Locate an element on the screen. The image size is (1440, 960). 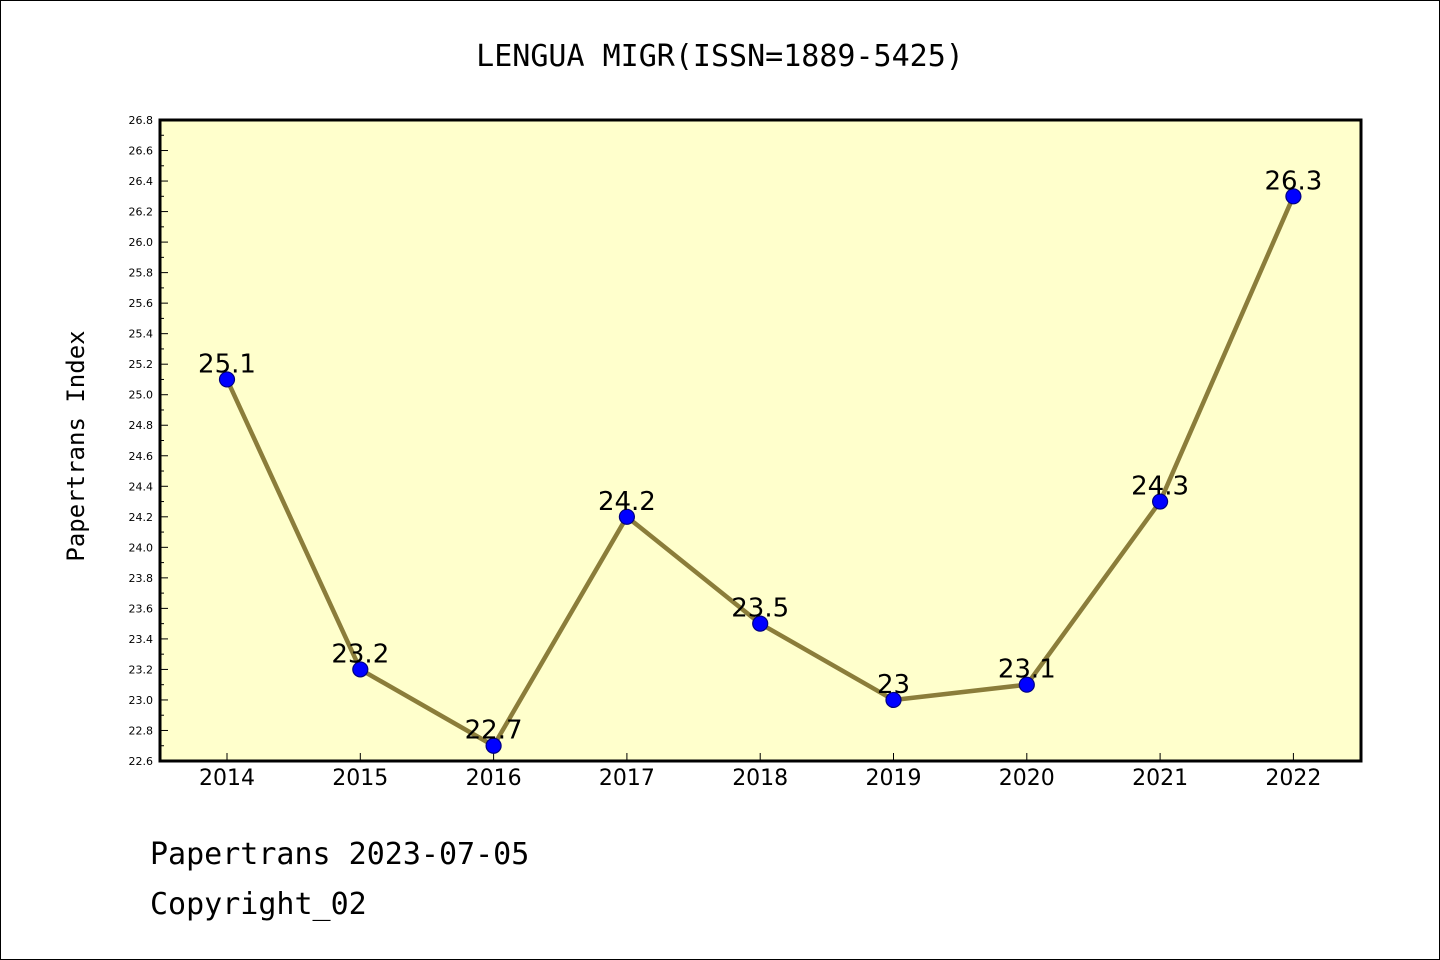
x-tick-label: 2019 is located at coordinates (894, 778).